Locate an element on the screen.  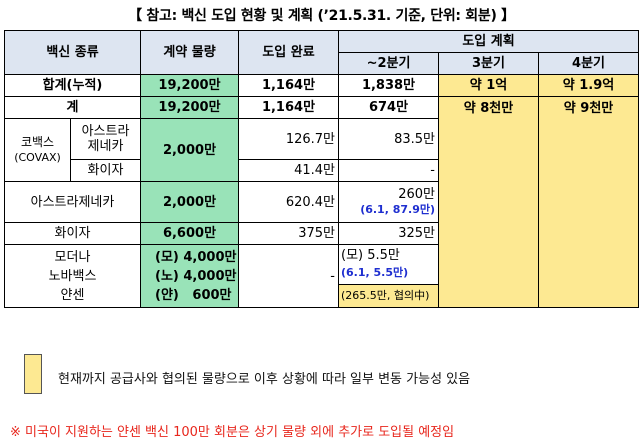
row-covax-astra-label: 아스트라 제네카 is located at coordinates (105, 139).